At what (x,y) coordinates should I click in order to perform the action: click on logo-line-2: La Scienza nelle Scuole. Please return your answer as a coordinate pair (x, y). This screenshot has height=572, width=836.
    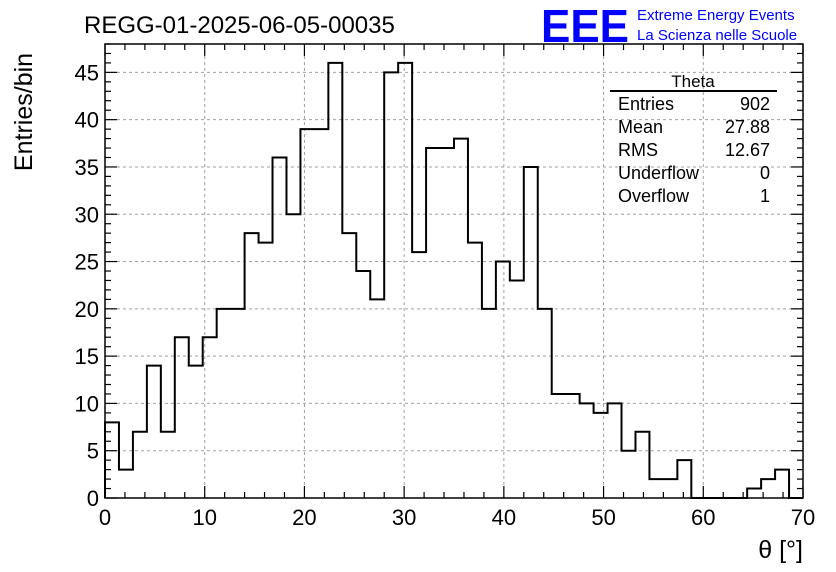
    Looking at the image, I should click on (717, 35).